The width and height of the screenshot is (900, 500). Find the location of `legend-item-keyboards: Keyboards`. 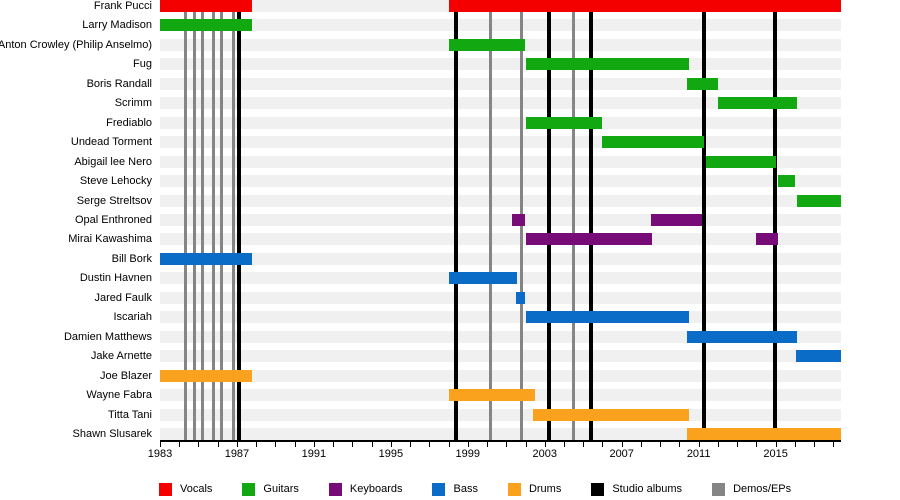

legend-item-keyboards: Keyboards is located at coordinates (365, 489).